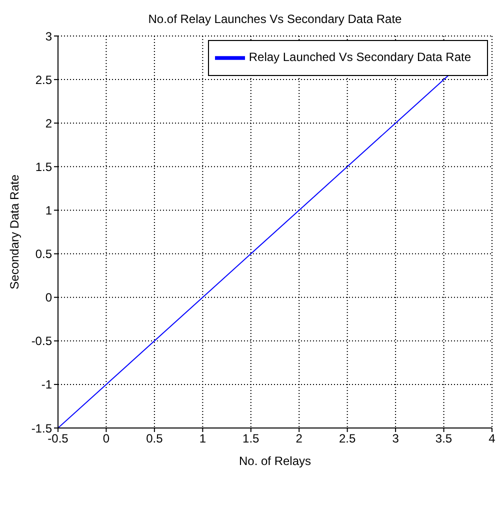 The width and height of the screenshot is (499, 509). I want to click on y-tick-label: 3, so click(48, 36).